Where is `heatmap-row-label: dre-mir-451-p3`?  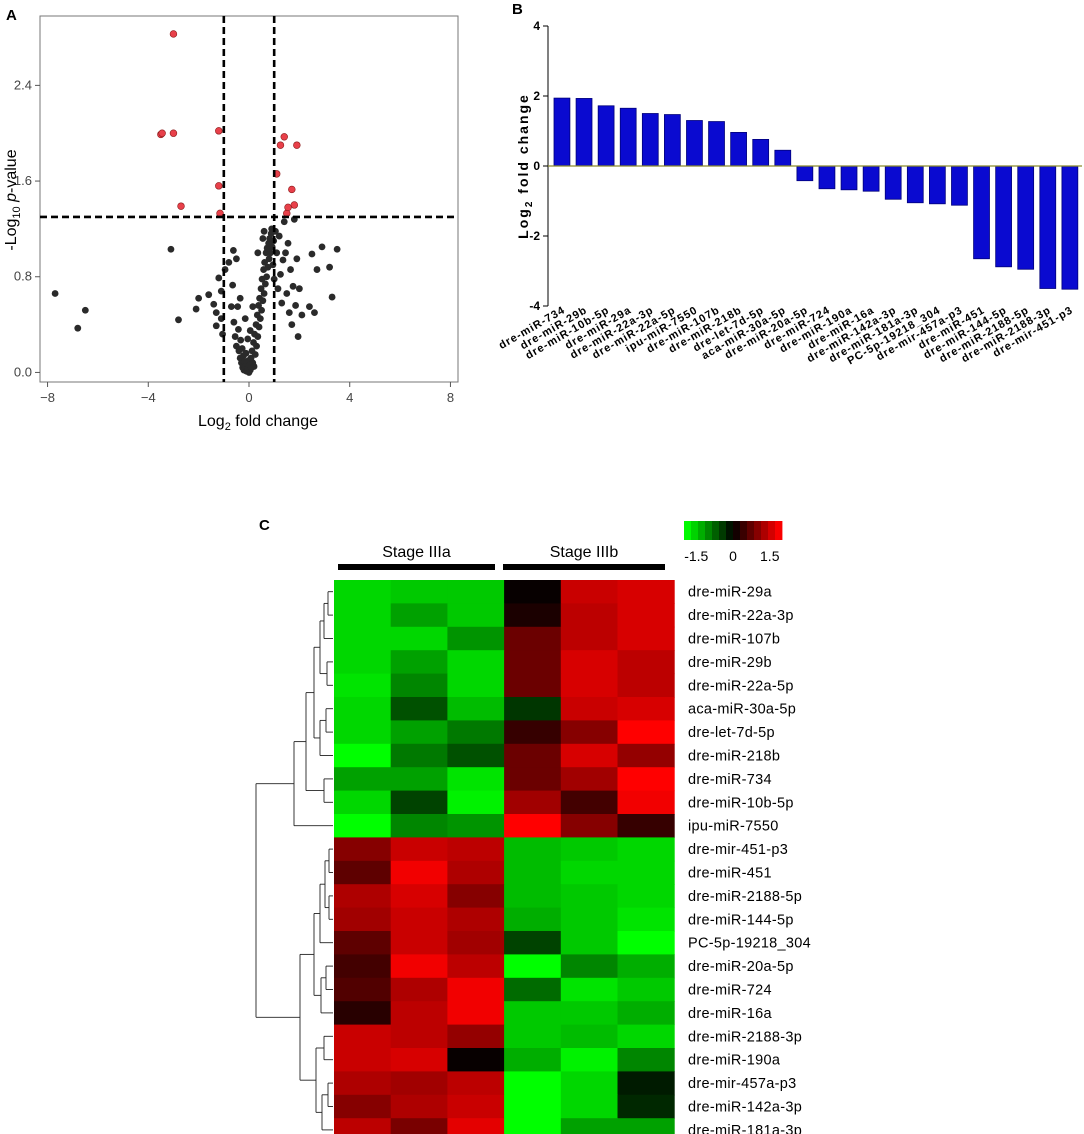 heatmap-row-label: dre-mir-451-p3 is located at coordinates (738, 850).